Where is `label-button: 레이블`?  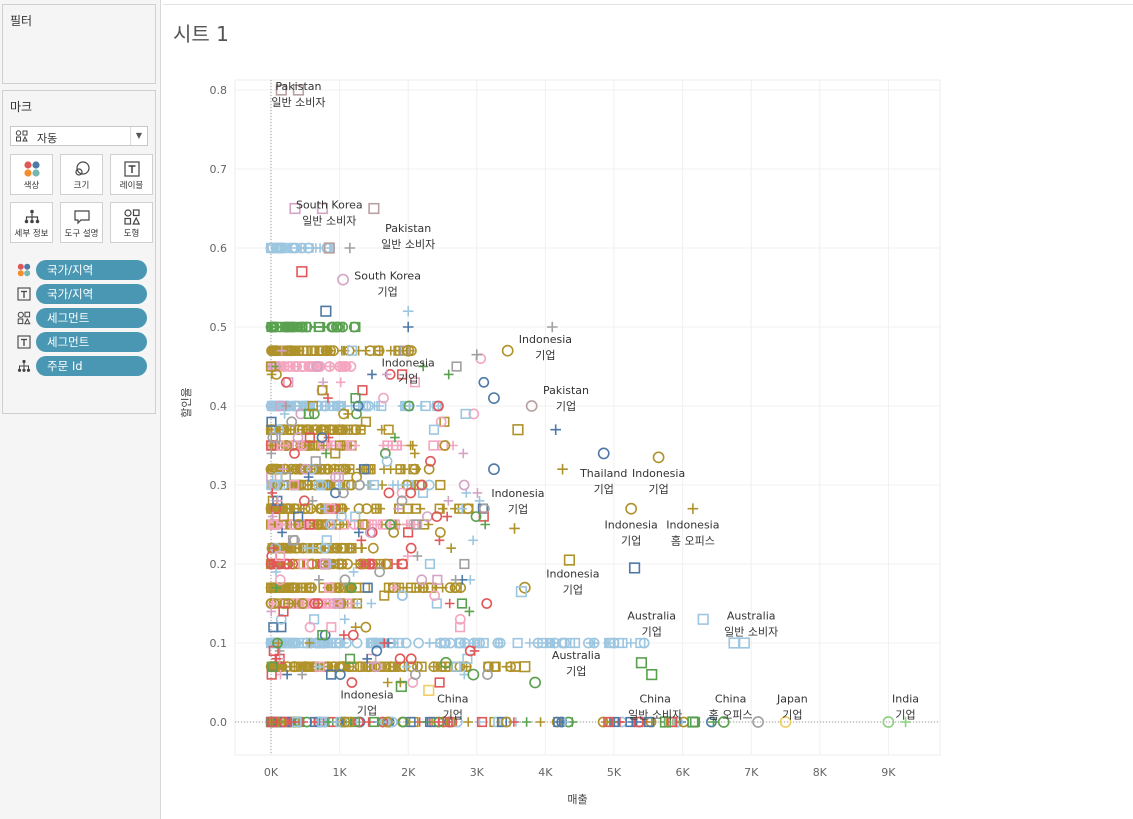
label-button: 레이블 is located at coordinates (131, 174).